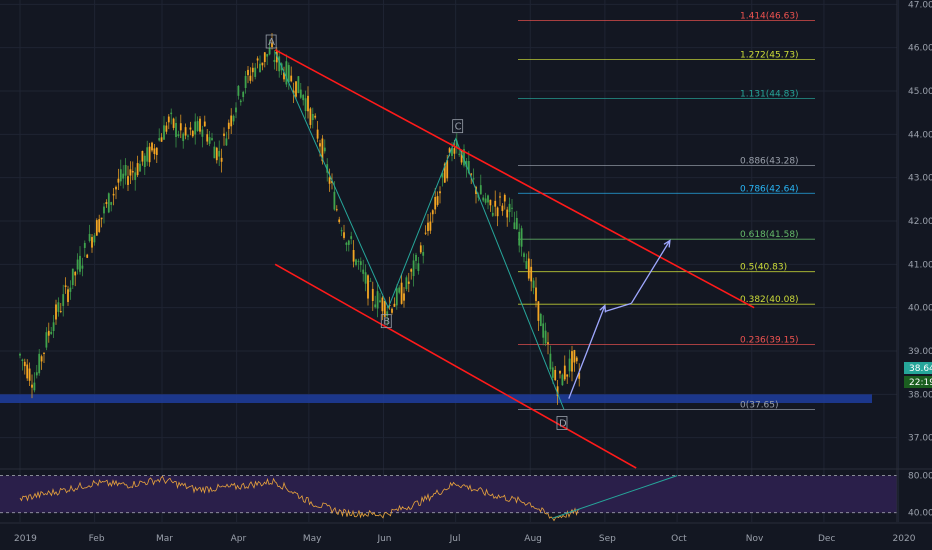 This screenshot has height=550, width=932. I want to click on y-tick-label: 38.00, so click(920, 395).